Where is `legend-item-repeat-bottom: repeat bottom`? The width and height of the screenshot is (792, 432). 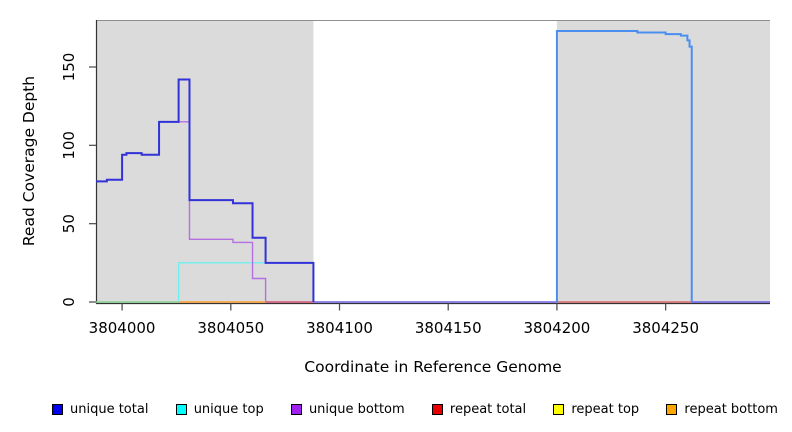 legend-item-repeat-bottom: repeat bottom is located at coordinates (722, 409).